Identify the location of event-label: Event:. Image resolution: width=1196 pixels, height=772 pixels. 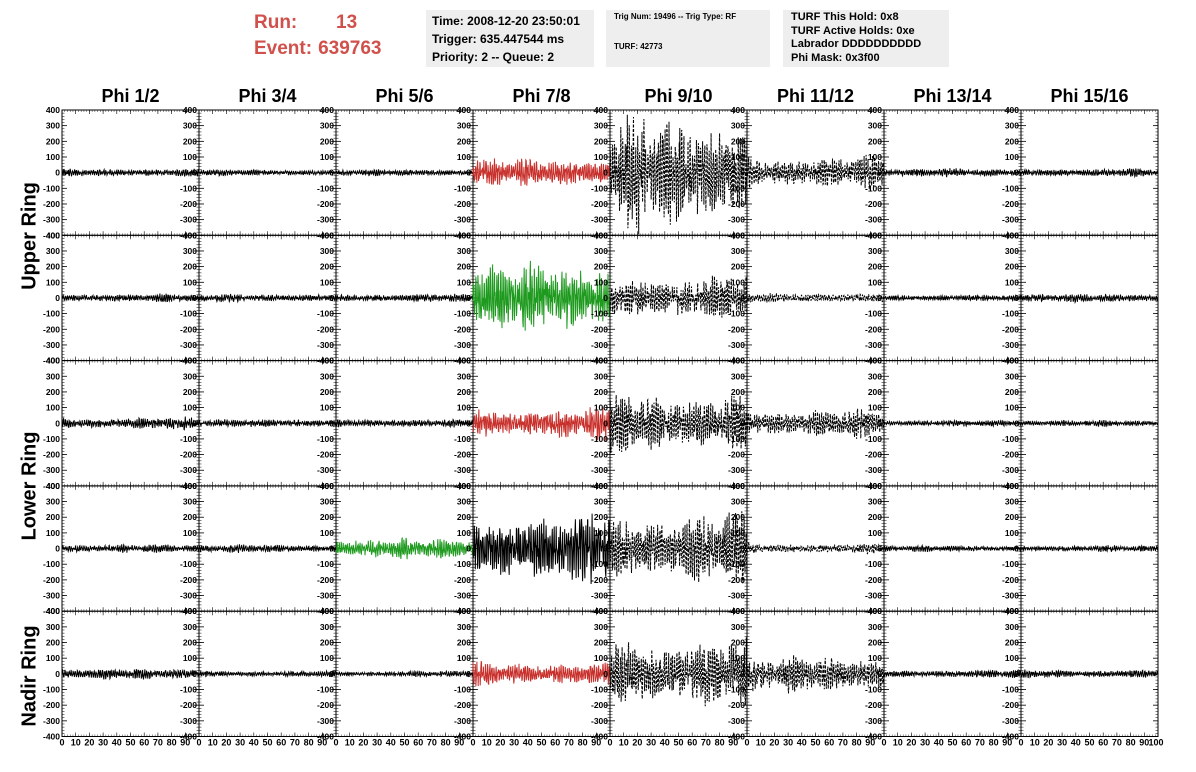
(283, 48).